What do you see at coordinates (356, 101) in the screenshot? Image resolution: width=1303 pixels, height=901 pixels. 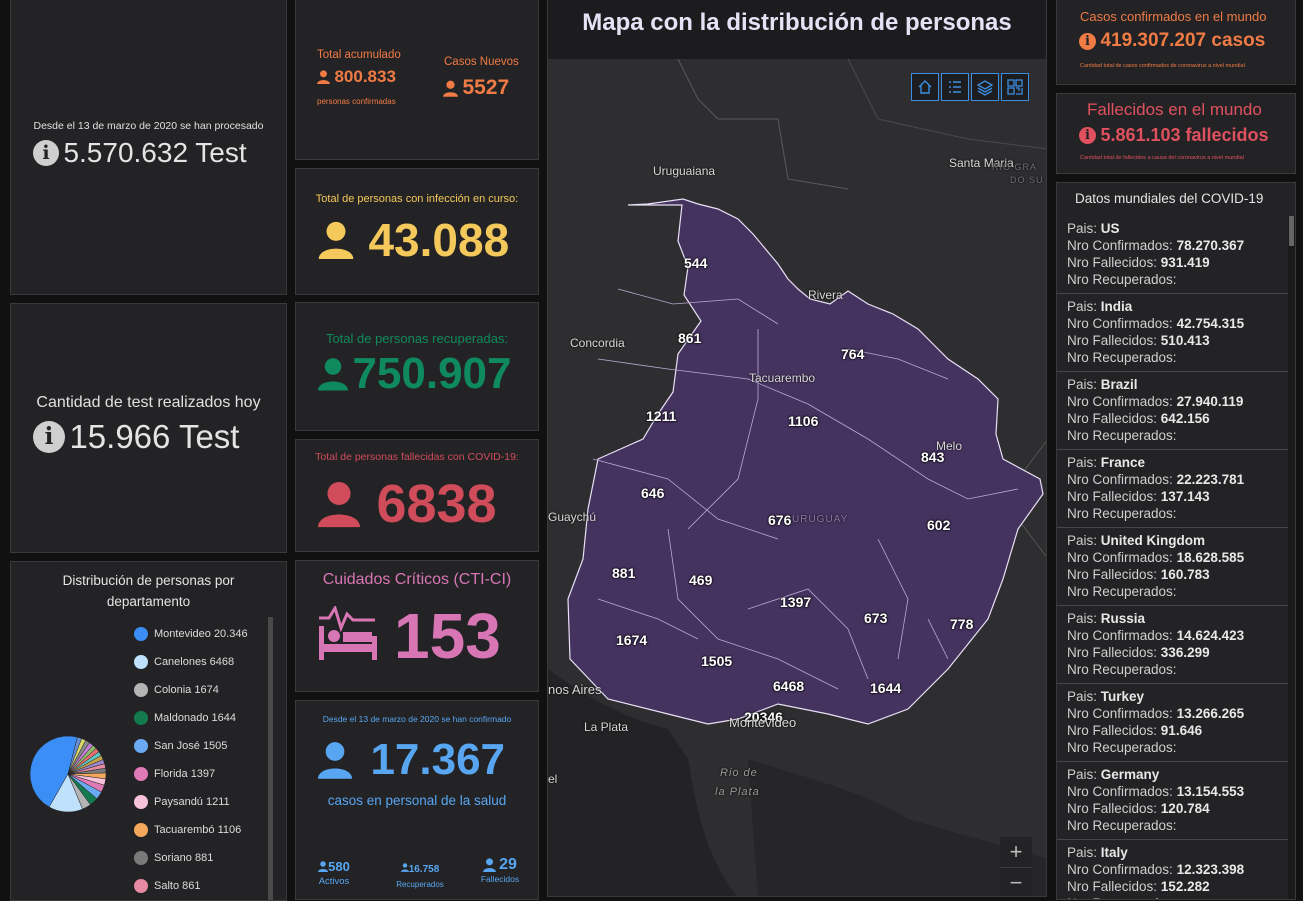 I see `accumulated-sub: personas confirmadas` at bounding box center [356, 101].